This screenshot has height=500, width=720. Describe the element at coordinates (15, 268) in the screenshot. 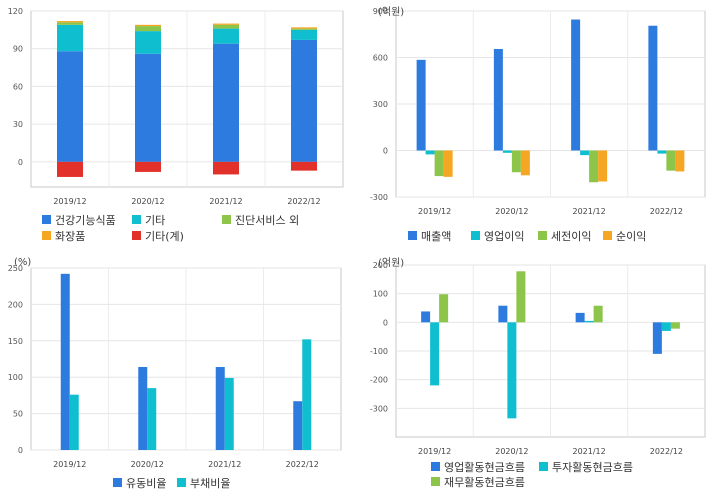

I see `y-tick-label: 250` at that location.